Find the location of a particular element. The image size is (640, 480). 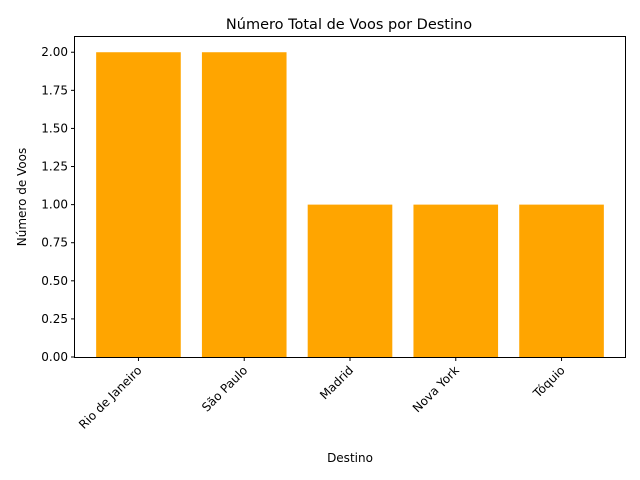

chart-title: Número Total de Voos por Destino is located at coordinates (349, 25).